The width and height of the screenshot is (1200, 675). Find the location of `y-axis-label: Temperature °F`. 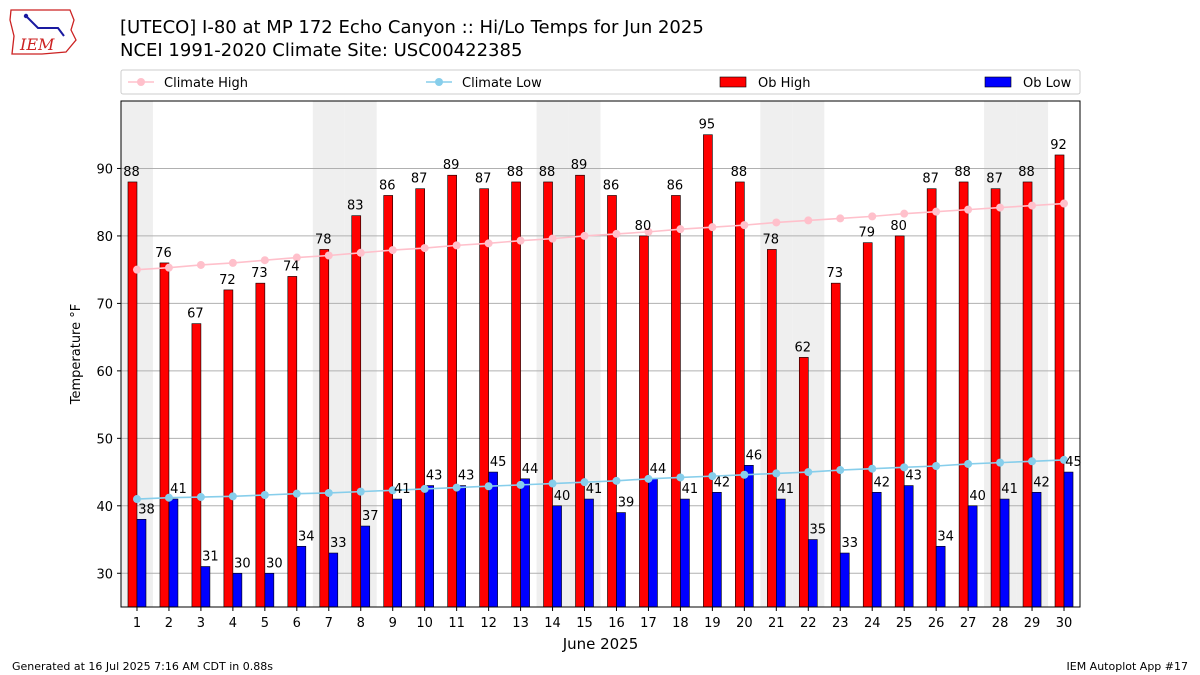

y-axis-label: Temperature °F is located at coordinates (76, 354).